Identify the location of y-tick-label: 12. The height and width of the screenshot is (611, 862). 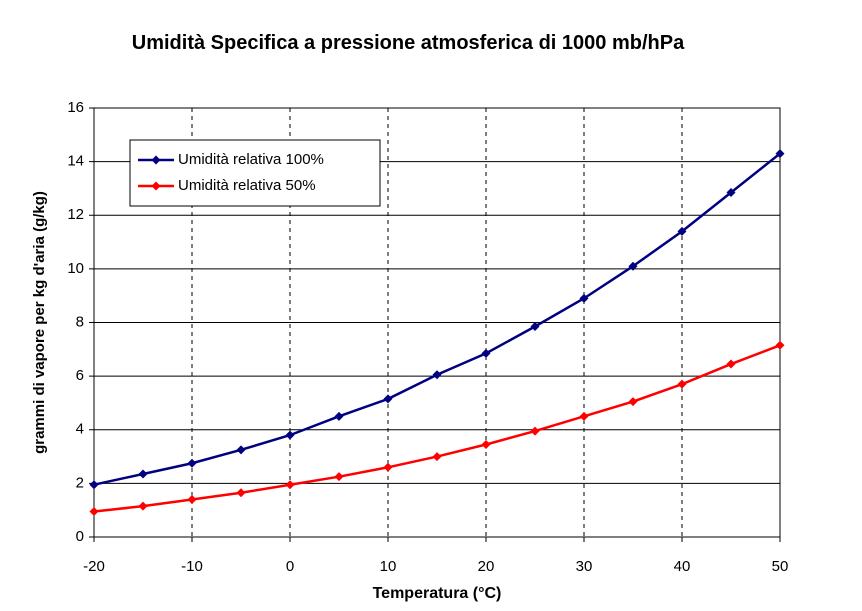
(75, 214).